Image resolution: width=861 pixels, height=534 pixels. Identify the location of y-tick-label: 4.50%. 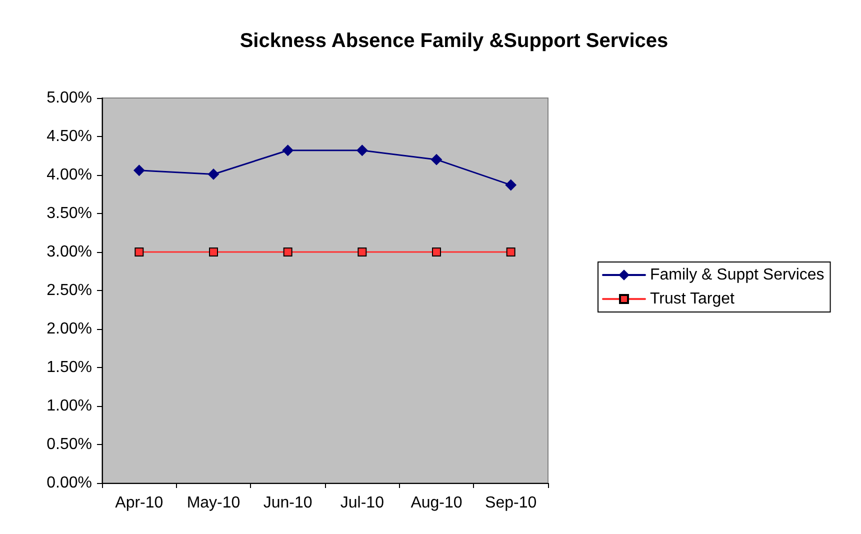
(69, 136).